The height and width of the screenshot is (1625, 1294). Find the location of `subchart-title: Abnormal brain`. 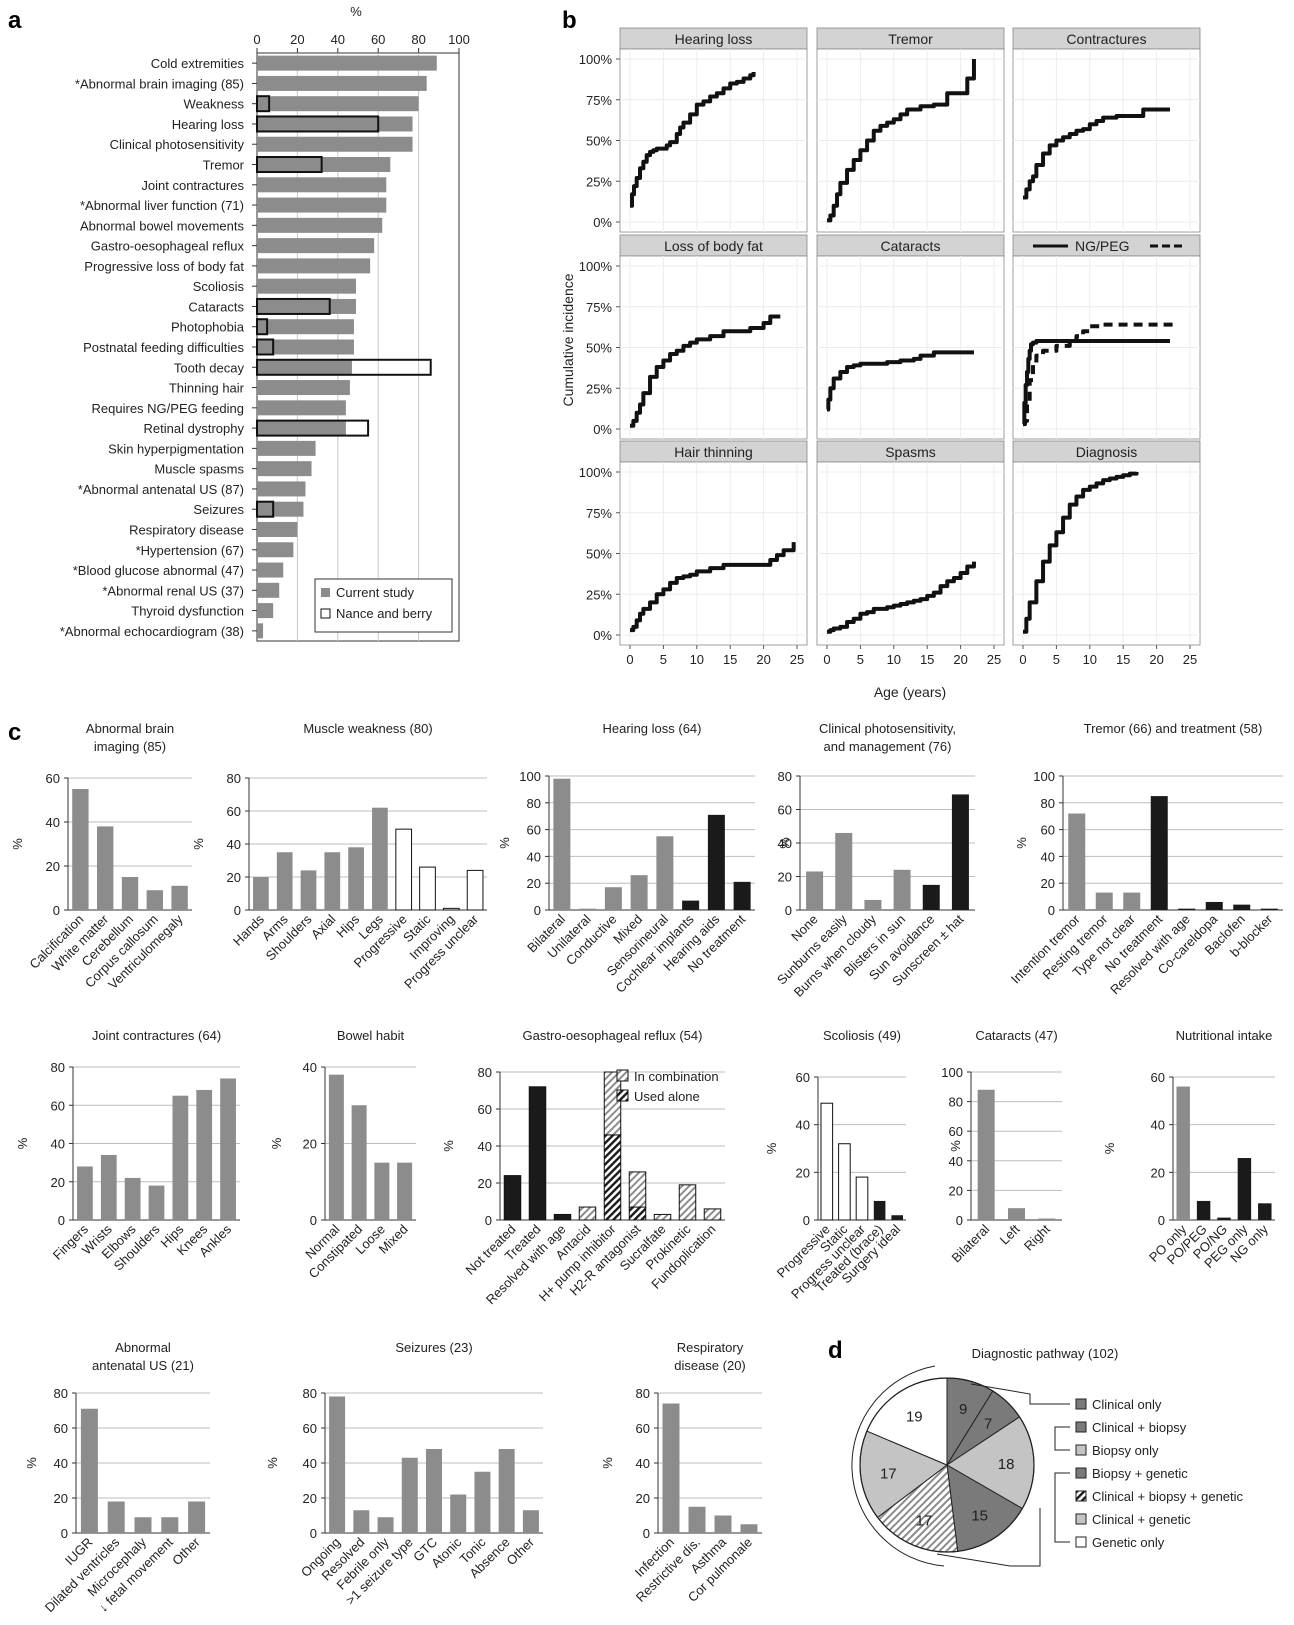

subchart-title: Abnormal brain is located at coordinates (130, 728).